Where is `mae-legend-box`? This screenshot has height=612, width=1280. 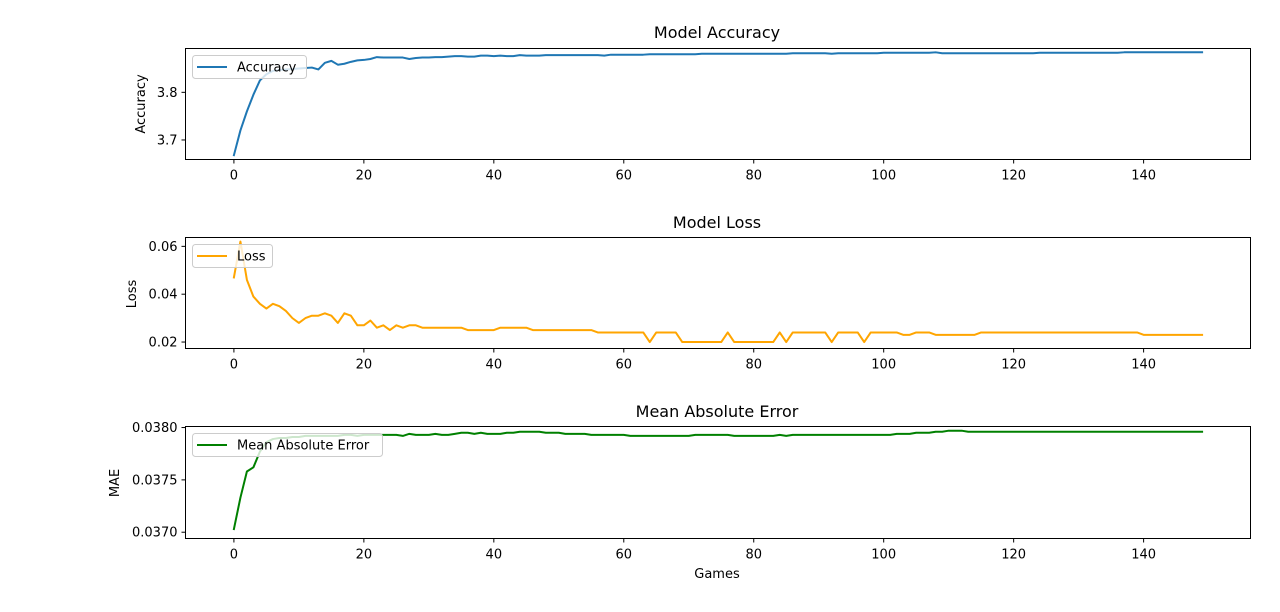
mae-legend-box is located at coordinates (287, 445).